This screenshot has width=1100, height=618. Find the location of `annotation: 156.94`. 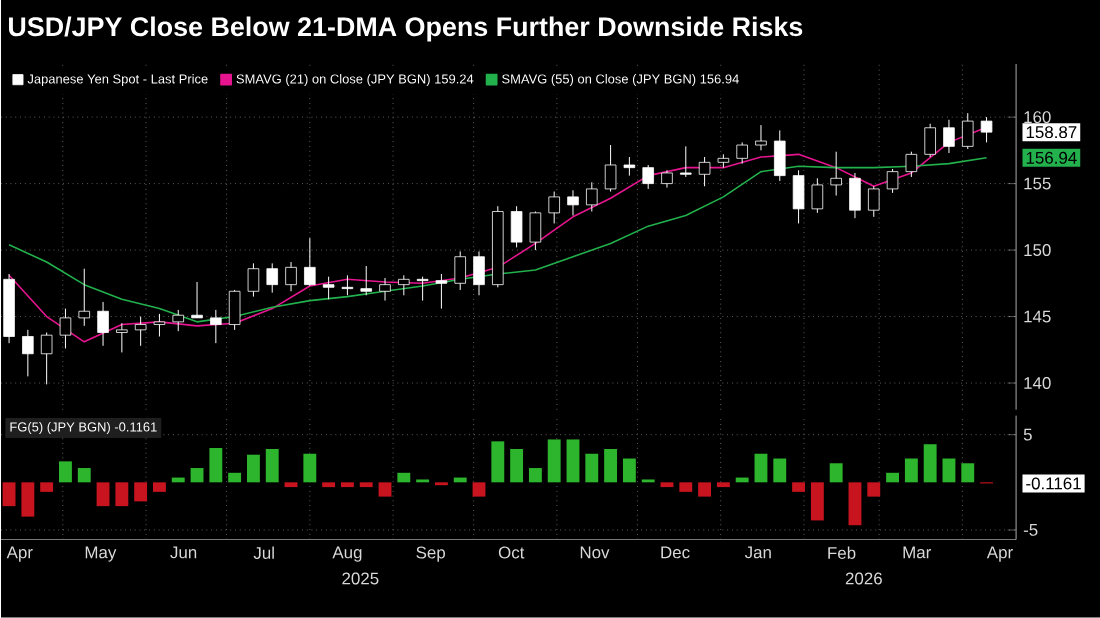

annotation: 156.94 is located at coordinates (1051, 158).